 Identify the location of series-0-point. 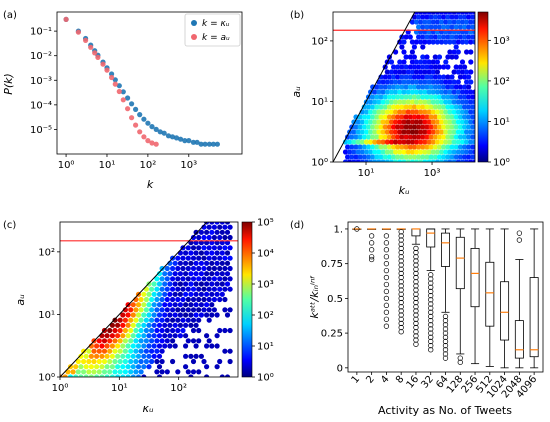
(168, 136).